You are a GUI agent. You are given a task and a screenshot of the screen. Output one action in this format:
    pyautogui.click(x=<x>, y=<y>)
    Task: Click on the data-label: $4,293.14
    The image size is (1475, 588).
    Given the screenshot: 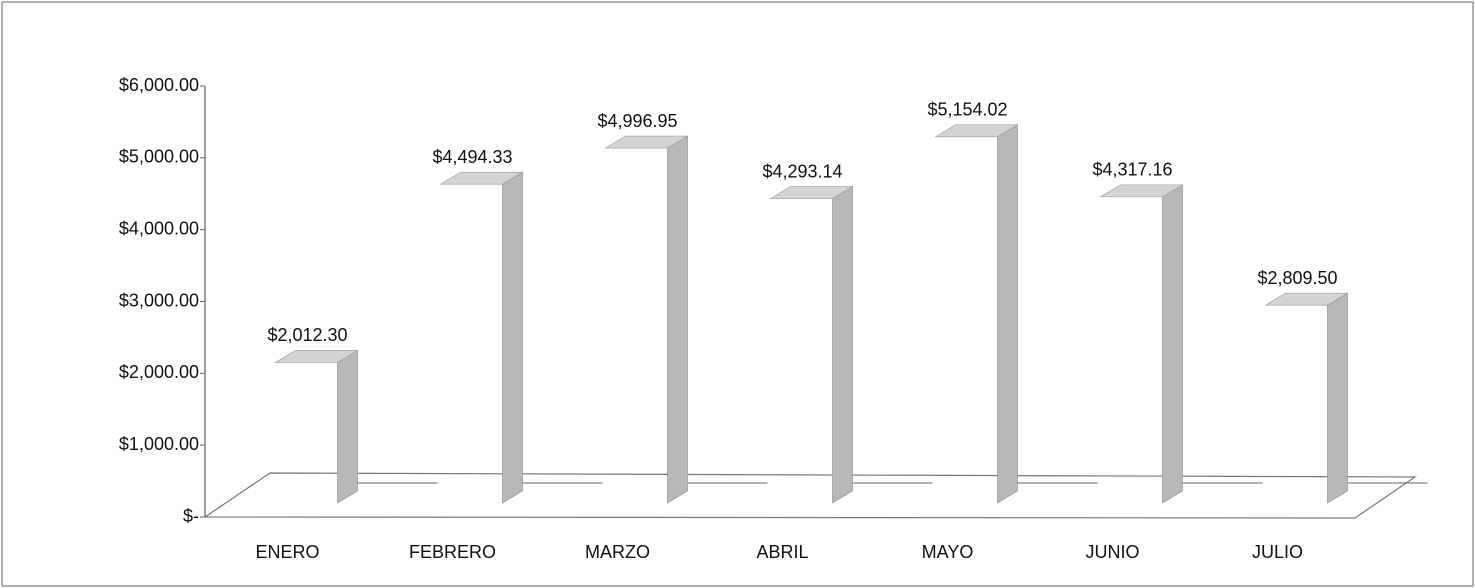 What is the action you would take?
    pyautogui.click(x=802, y=171)
    